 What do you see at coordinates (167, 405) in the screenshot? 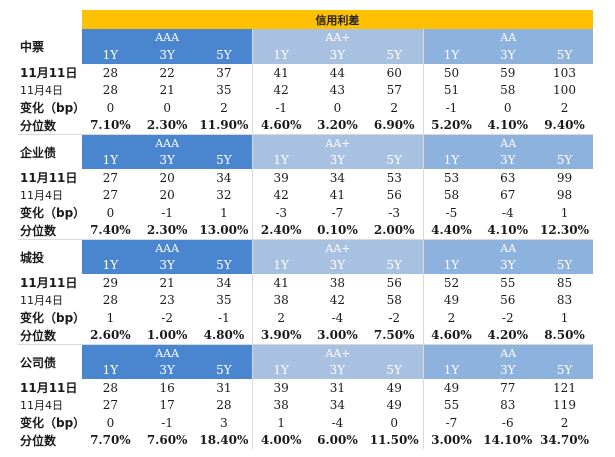
I see `table-cell: 17` at bounding box center [167, 405].